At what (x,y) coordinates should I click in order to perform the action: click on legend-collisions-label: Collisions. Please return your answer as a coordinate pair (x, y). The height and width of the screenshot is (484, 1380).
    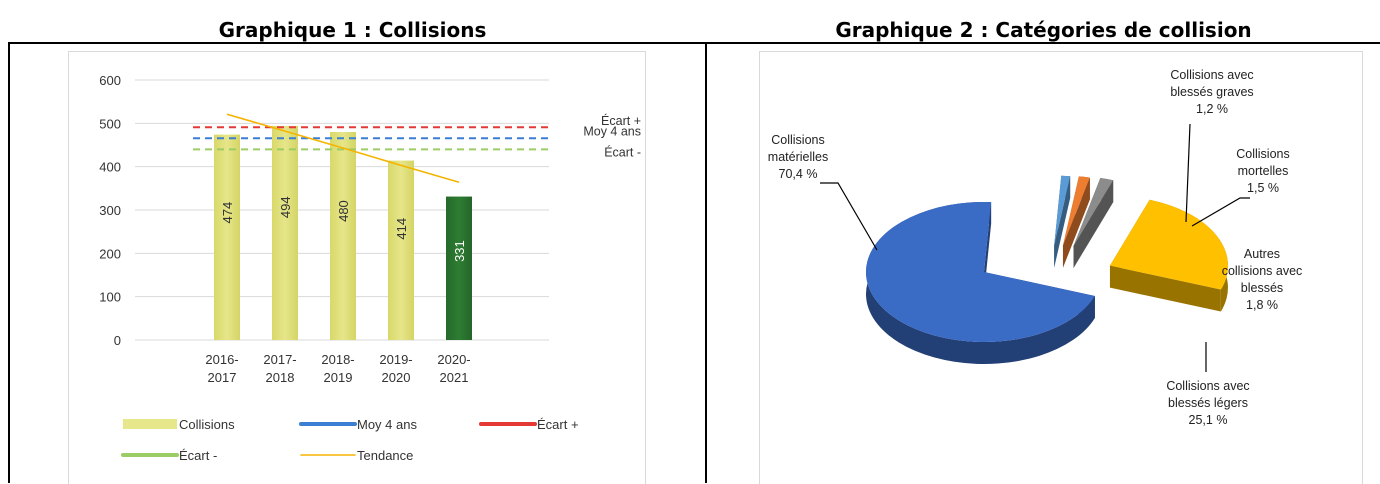
    Looking at the image, I should click on (207, 424).